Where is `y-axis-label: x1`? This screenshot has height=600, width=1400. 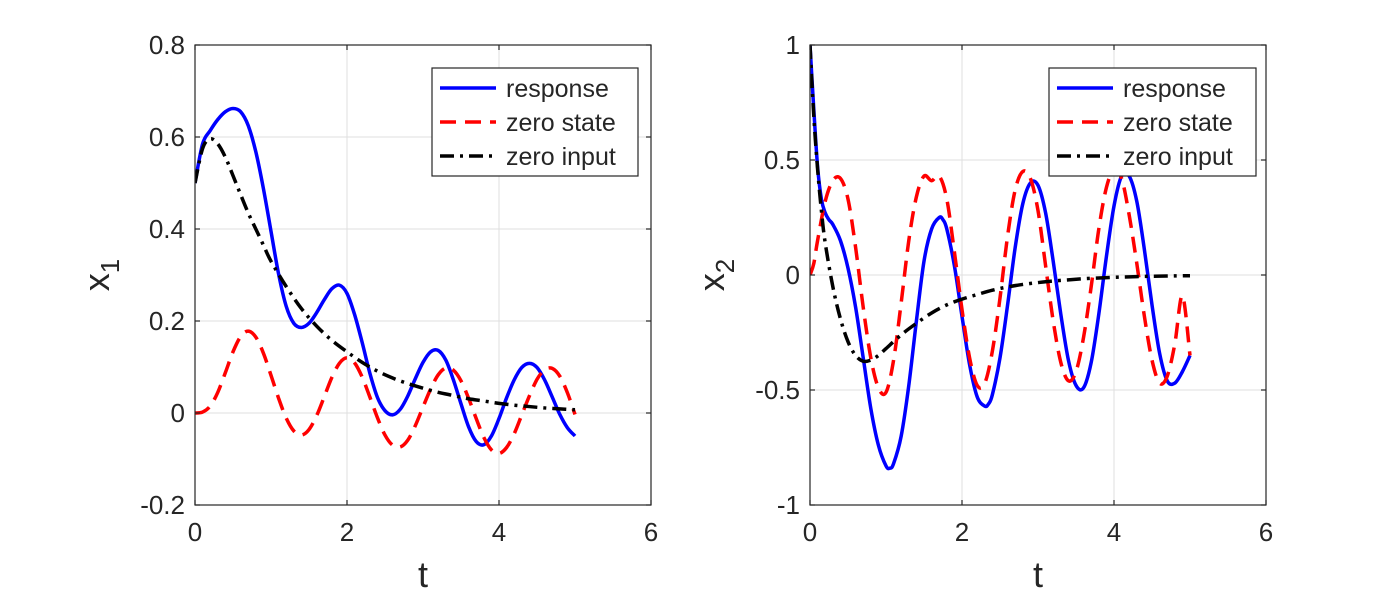
y-axis-label: x1 is located at coordinates (100, 275).